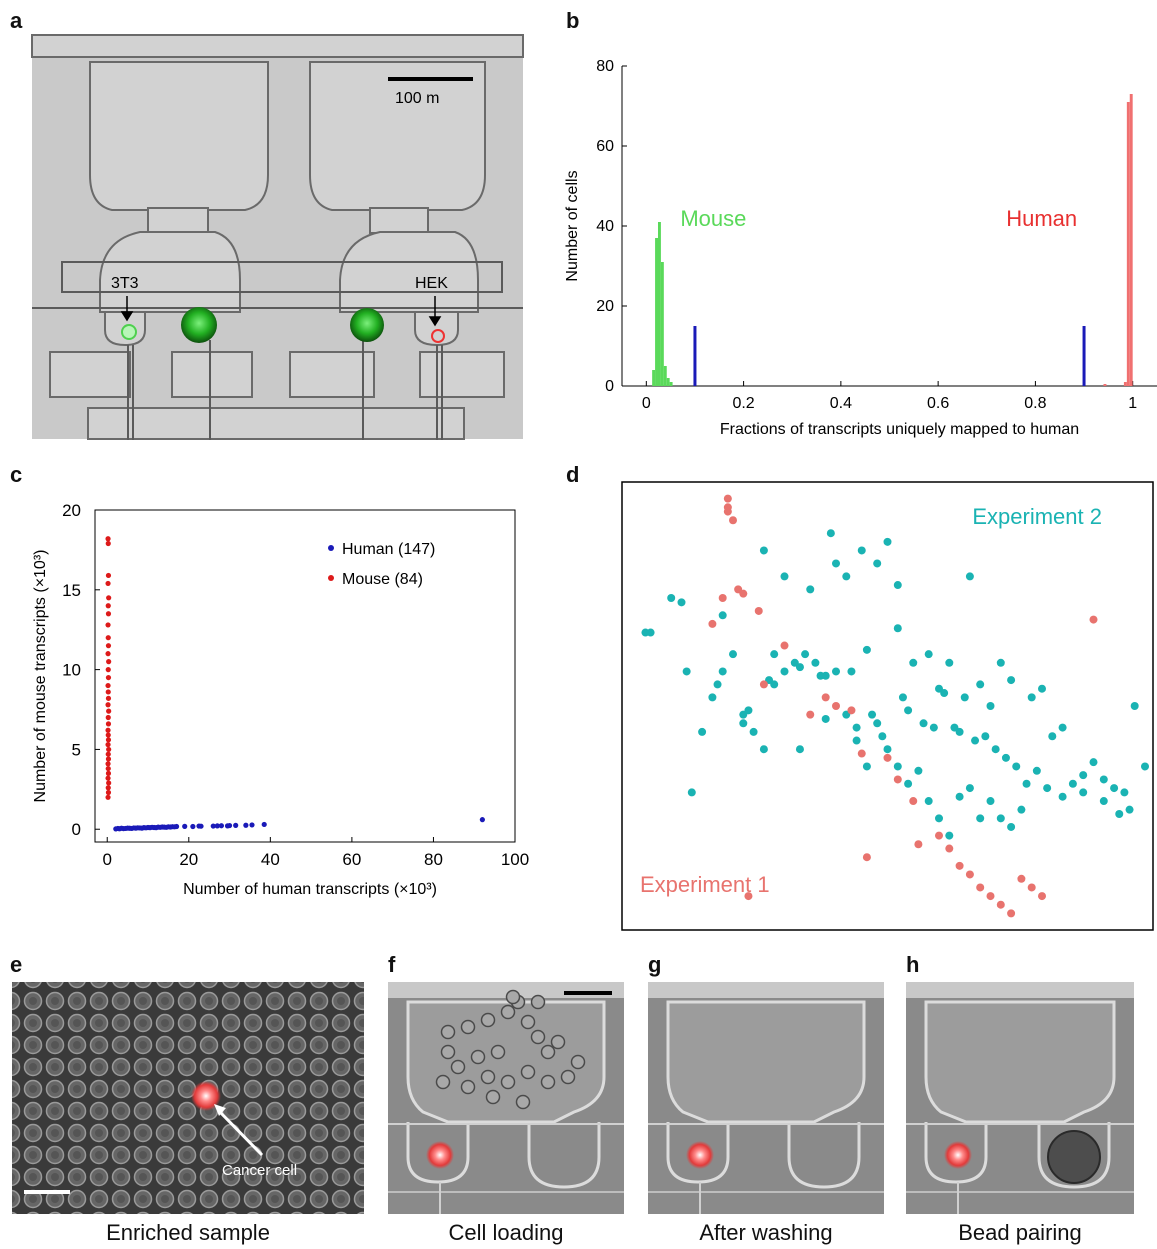 The image size is (1157, 1249). I want to click on x-tick-label-b: 0, so click(646, 403).